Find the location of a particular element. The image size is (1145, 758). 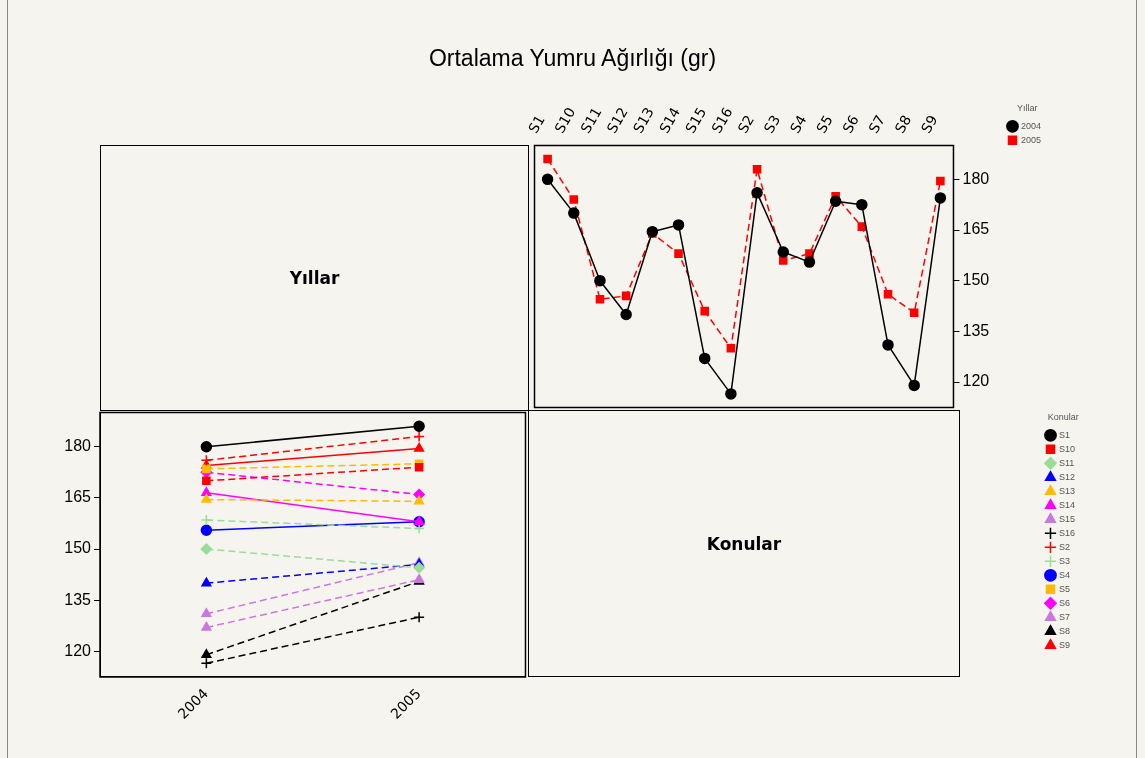

legend-title: Yıllar is located at coordinates (1027, 107).